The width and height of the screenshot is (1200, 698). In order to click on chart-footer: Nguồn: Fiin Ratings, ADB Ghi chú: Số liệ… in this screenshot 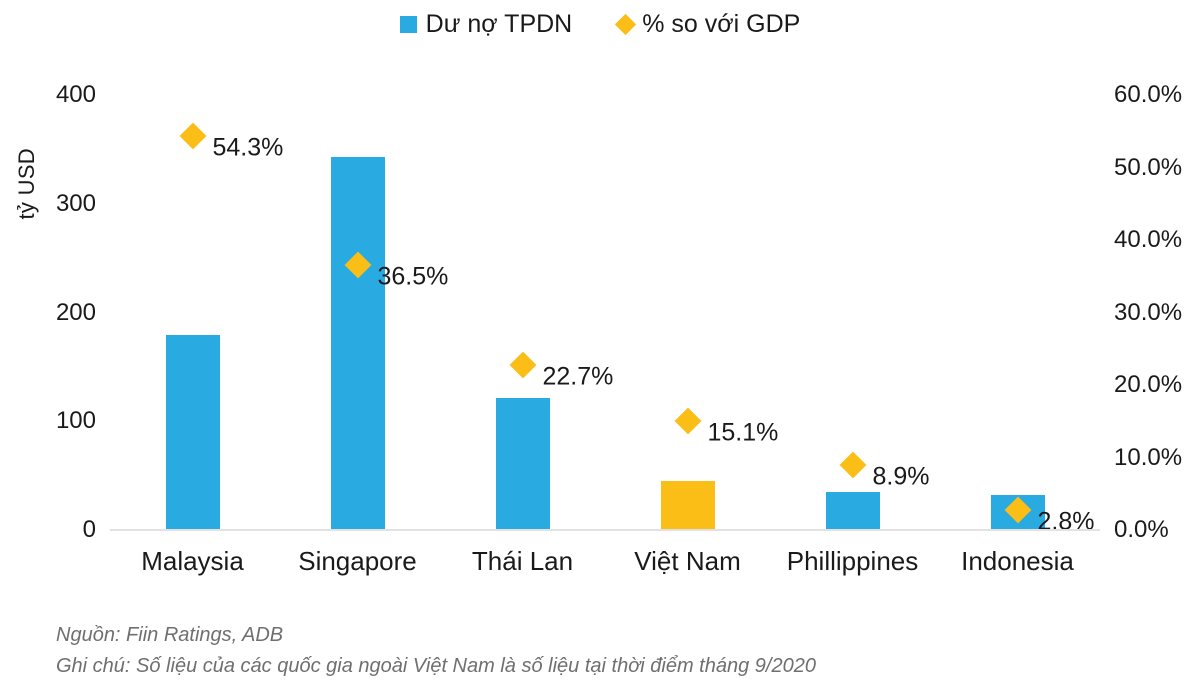, I will do `click(436, 651)`.